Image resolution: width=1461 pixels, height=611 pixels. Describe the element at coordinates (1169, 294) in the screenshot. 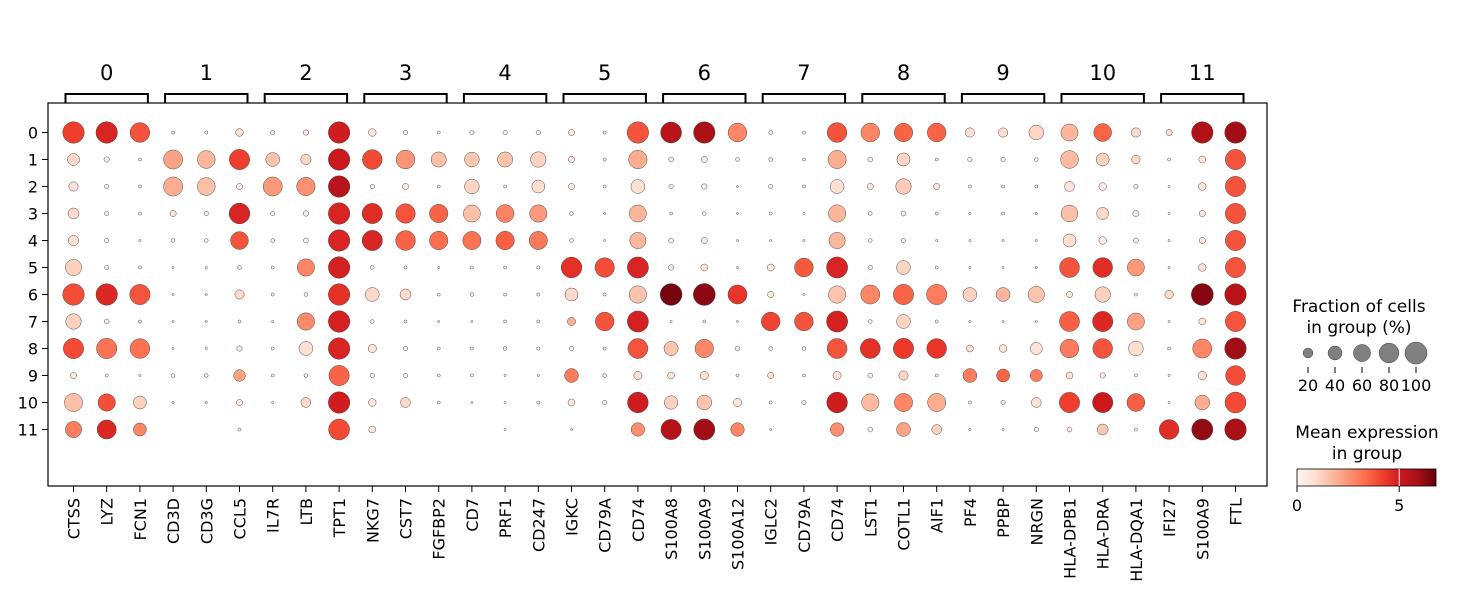

I see `dot-6-IFI27` at that location.